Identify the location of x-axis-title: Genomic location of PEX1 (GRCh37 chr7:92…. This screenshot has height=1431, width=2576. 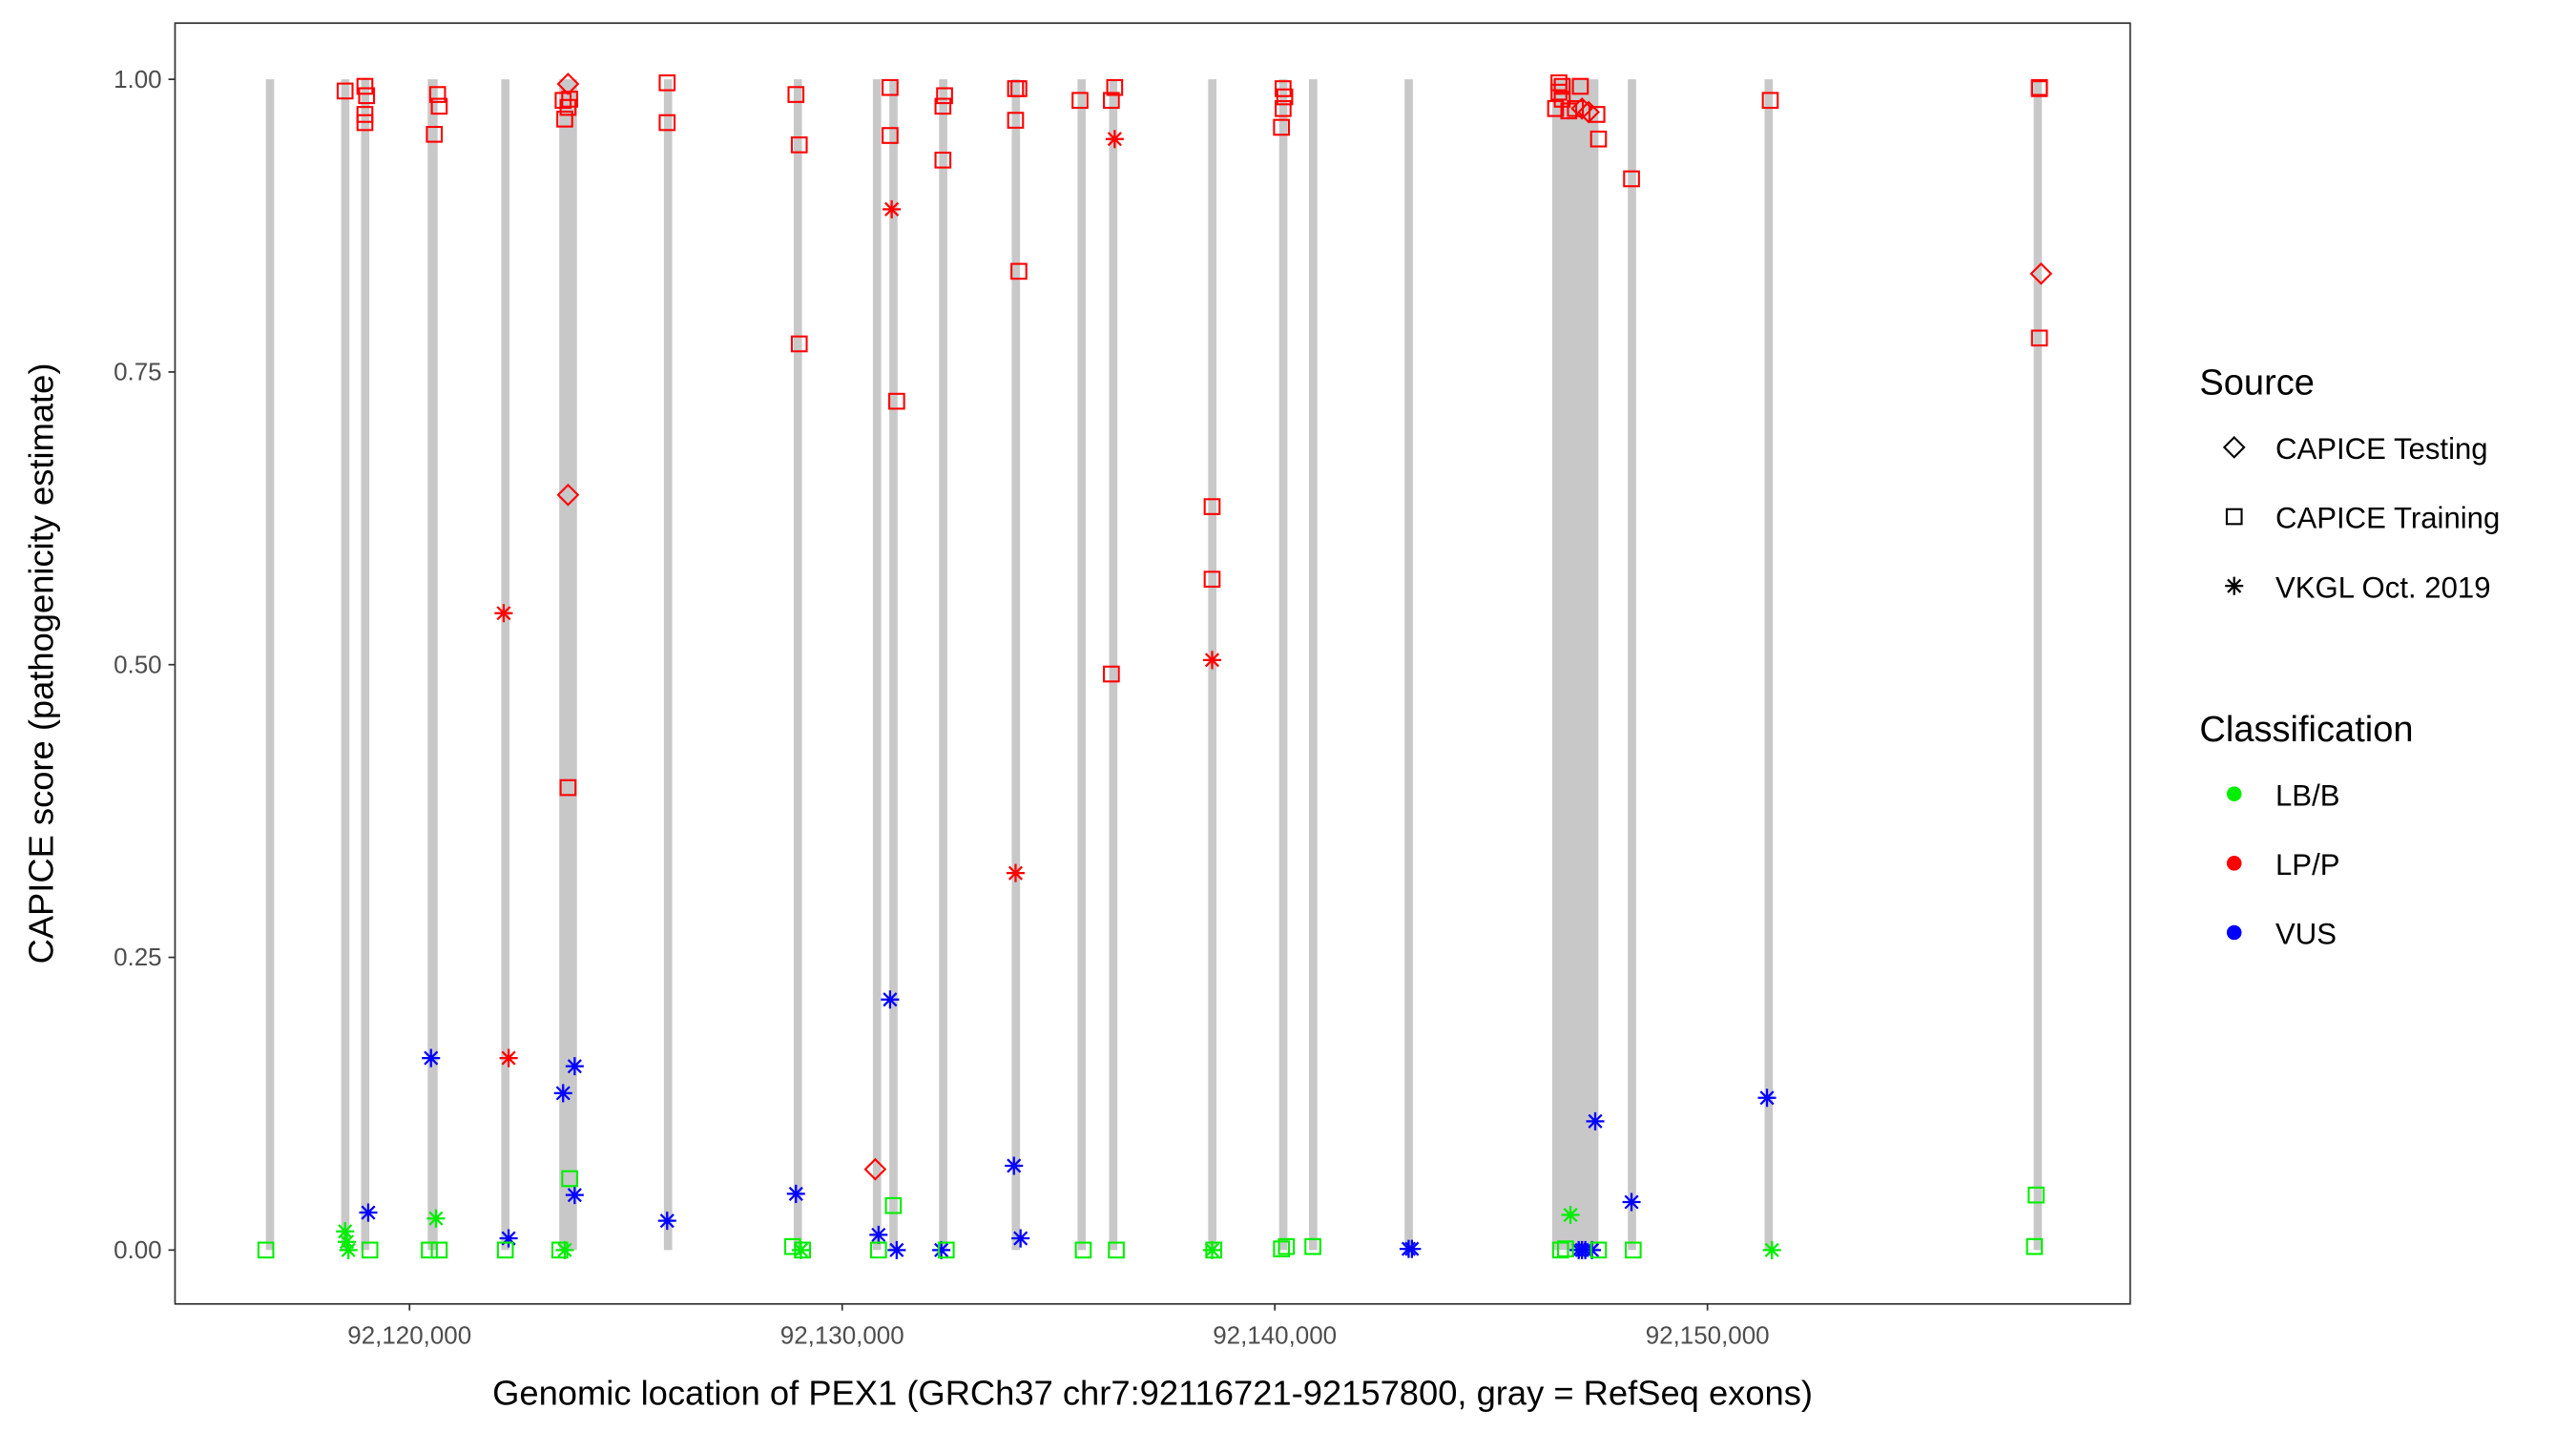
(1152, 1392).